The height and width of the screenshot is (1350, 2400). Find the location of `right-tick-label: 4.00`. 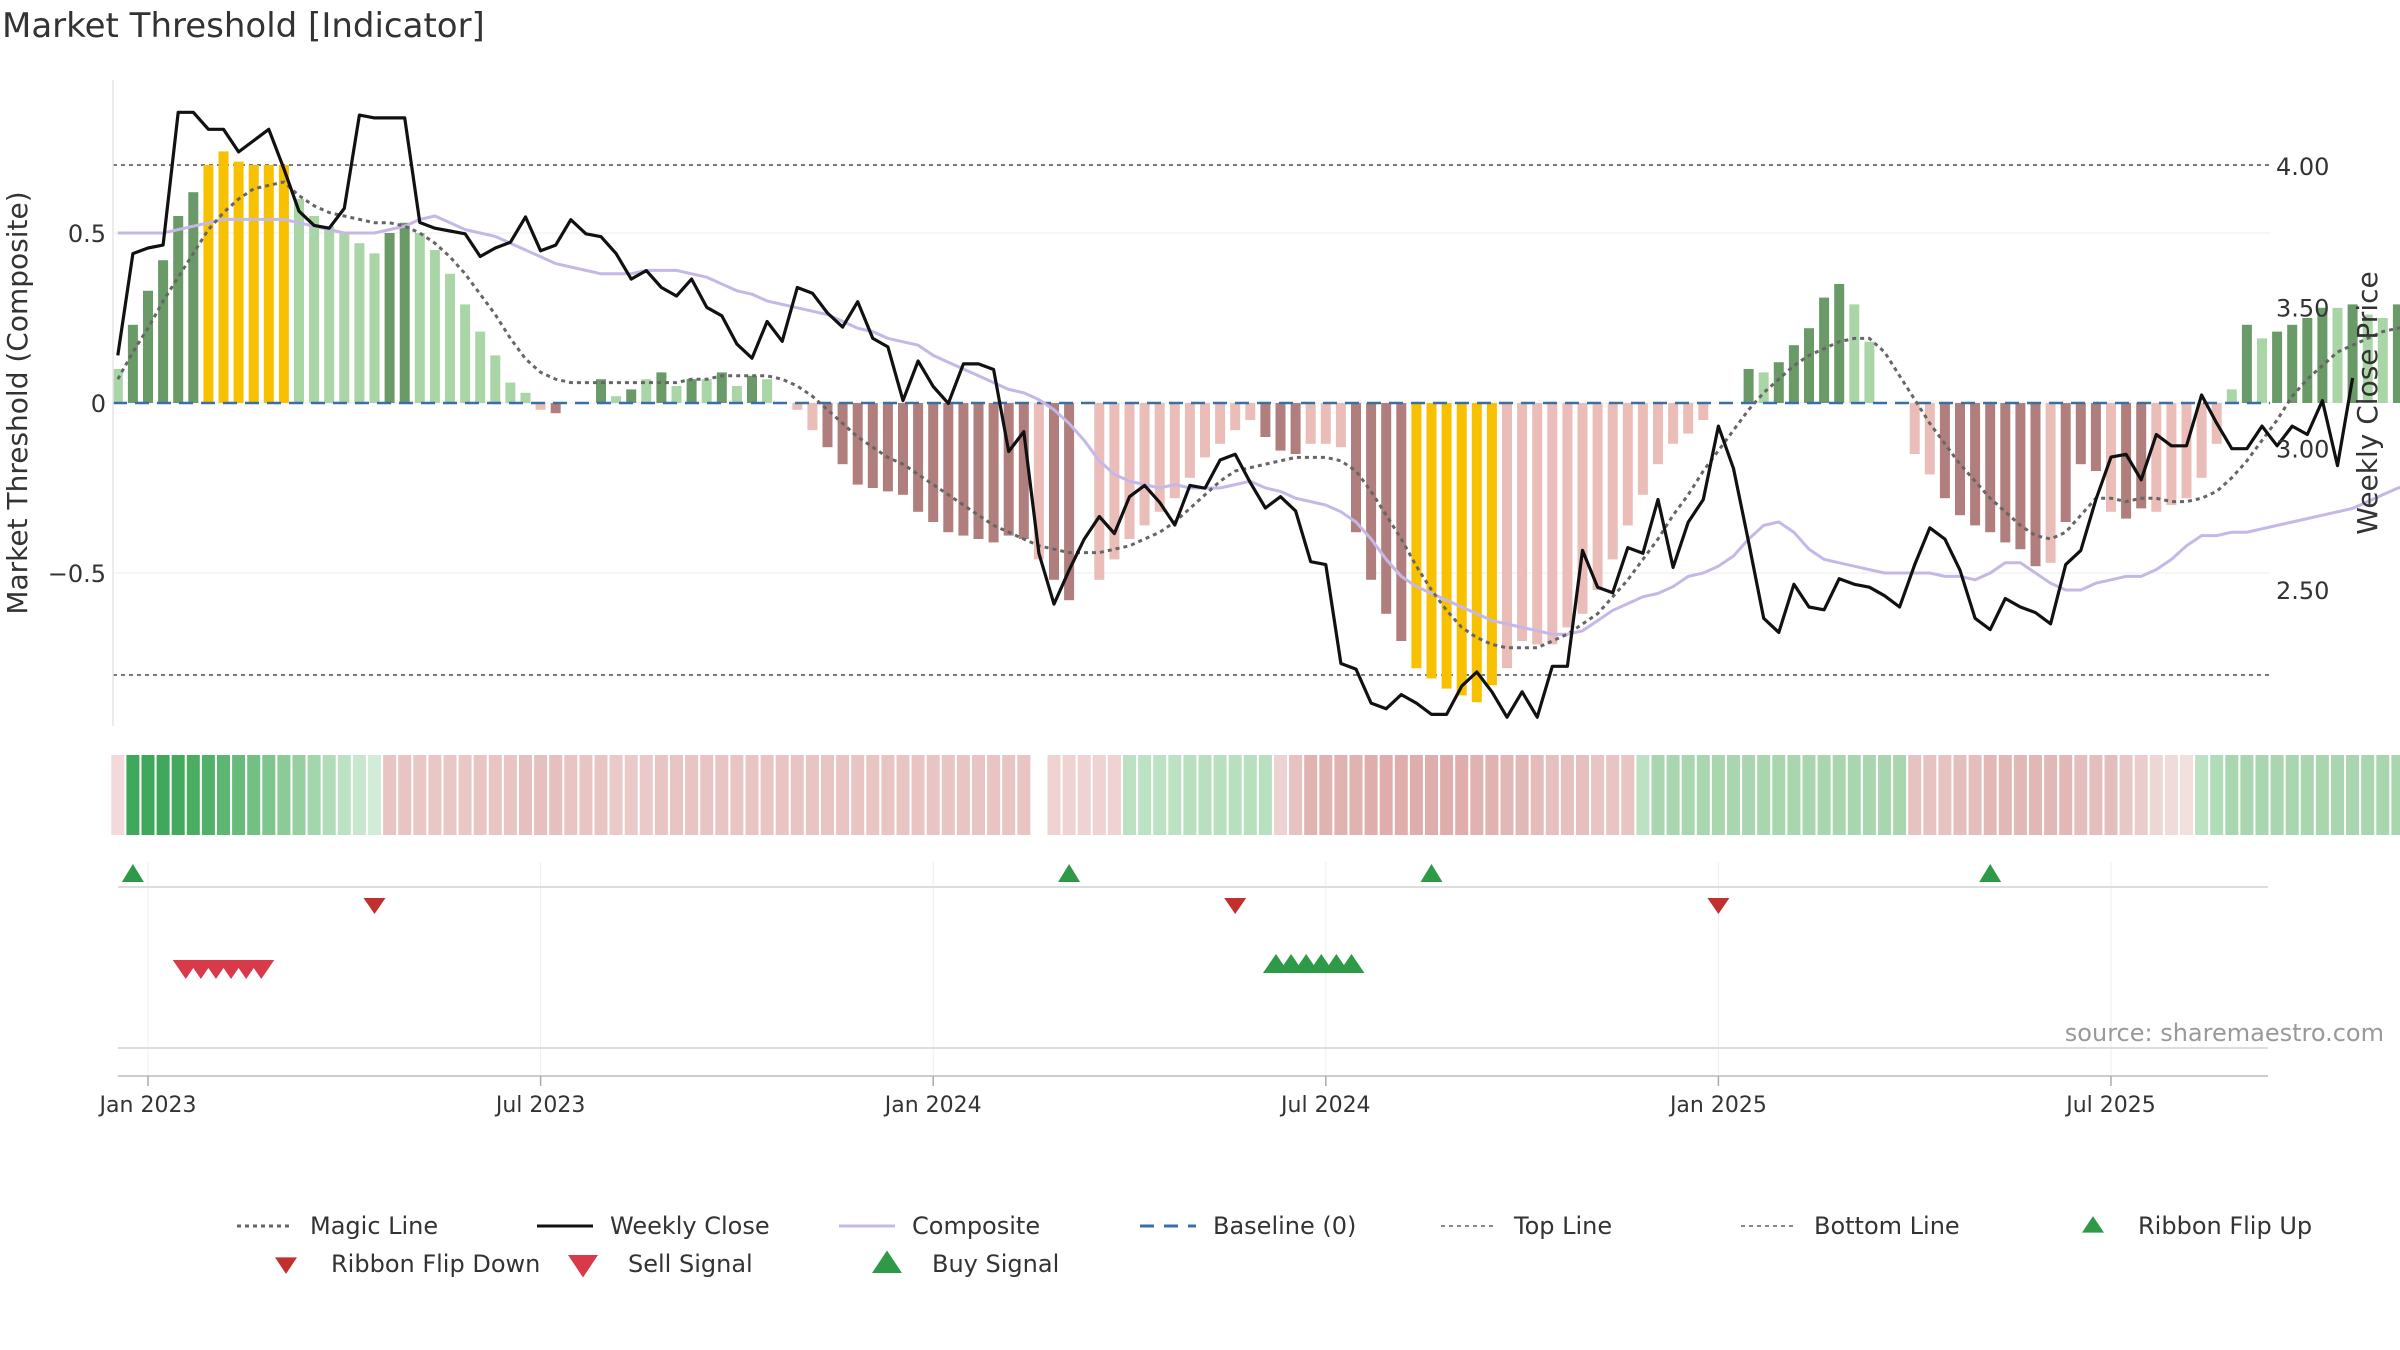

right-tick-label: 4.00 is located at coordinates (2302, 167).